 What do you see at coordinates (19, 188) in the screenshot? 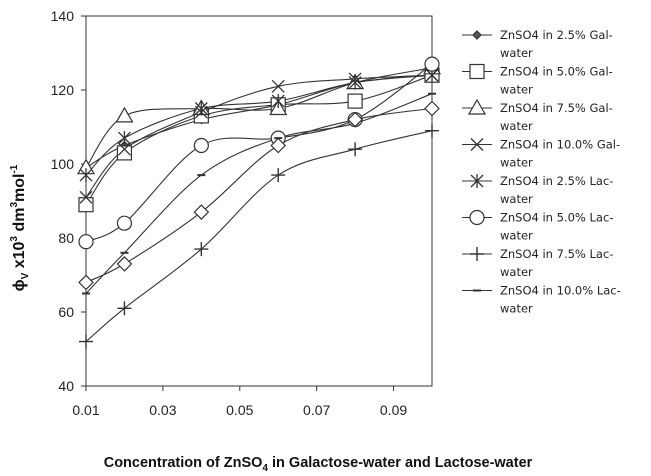
I see `y-title-mol: mol` at bounding box center [19, 188].